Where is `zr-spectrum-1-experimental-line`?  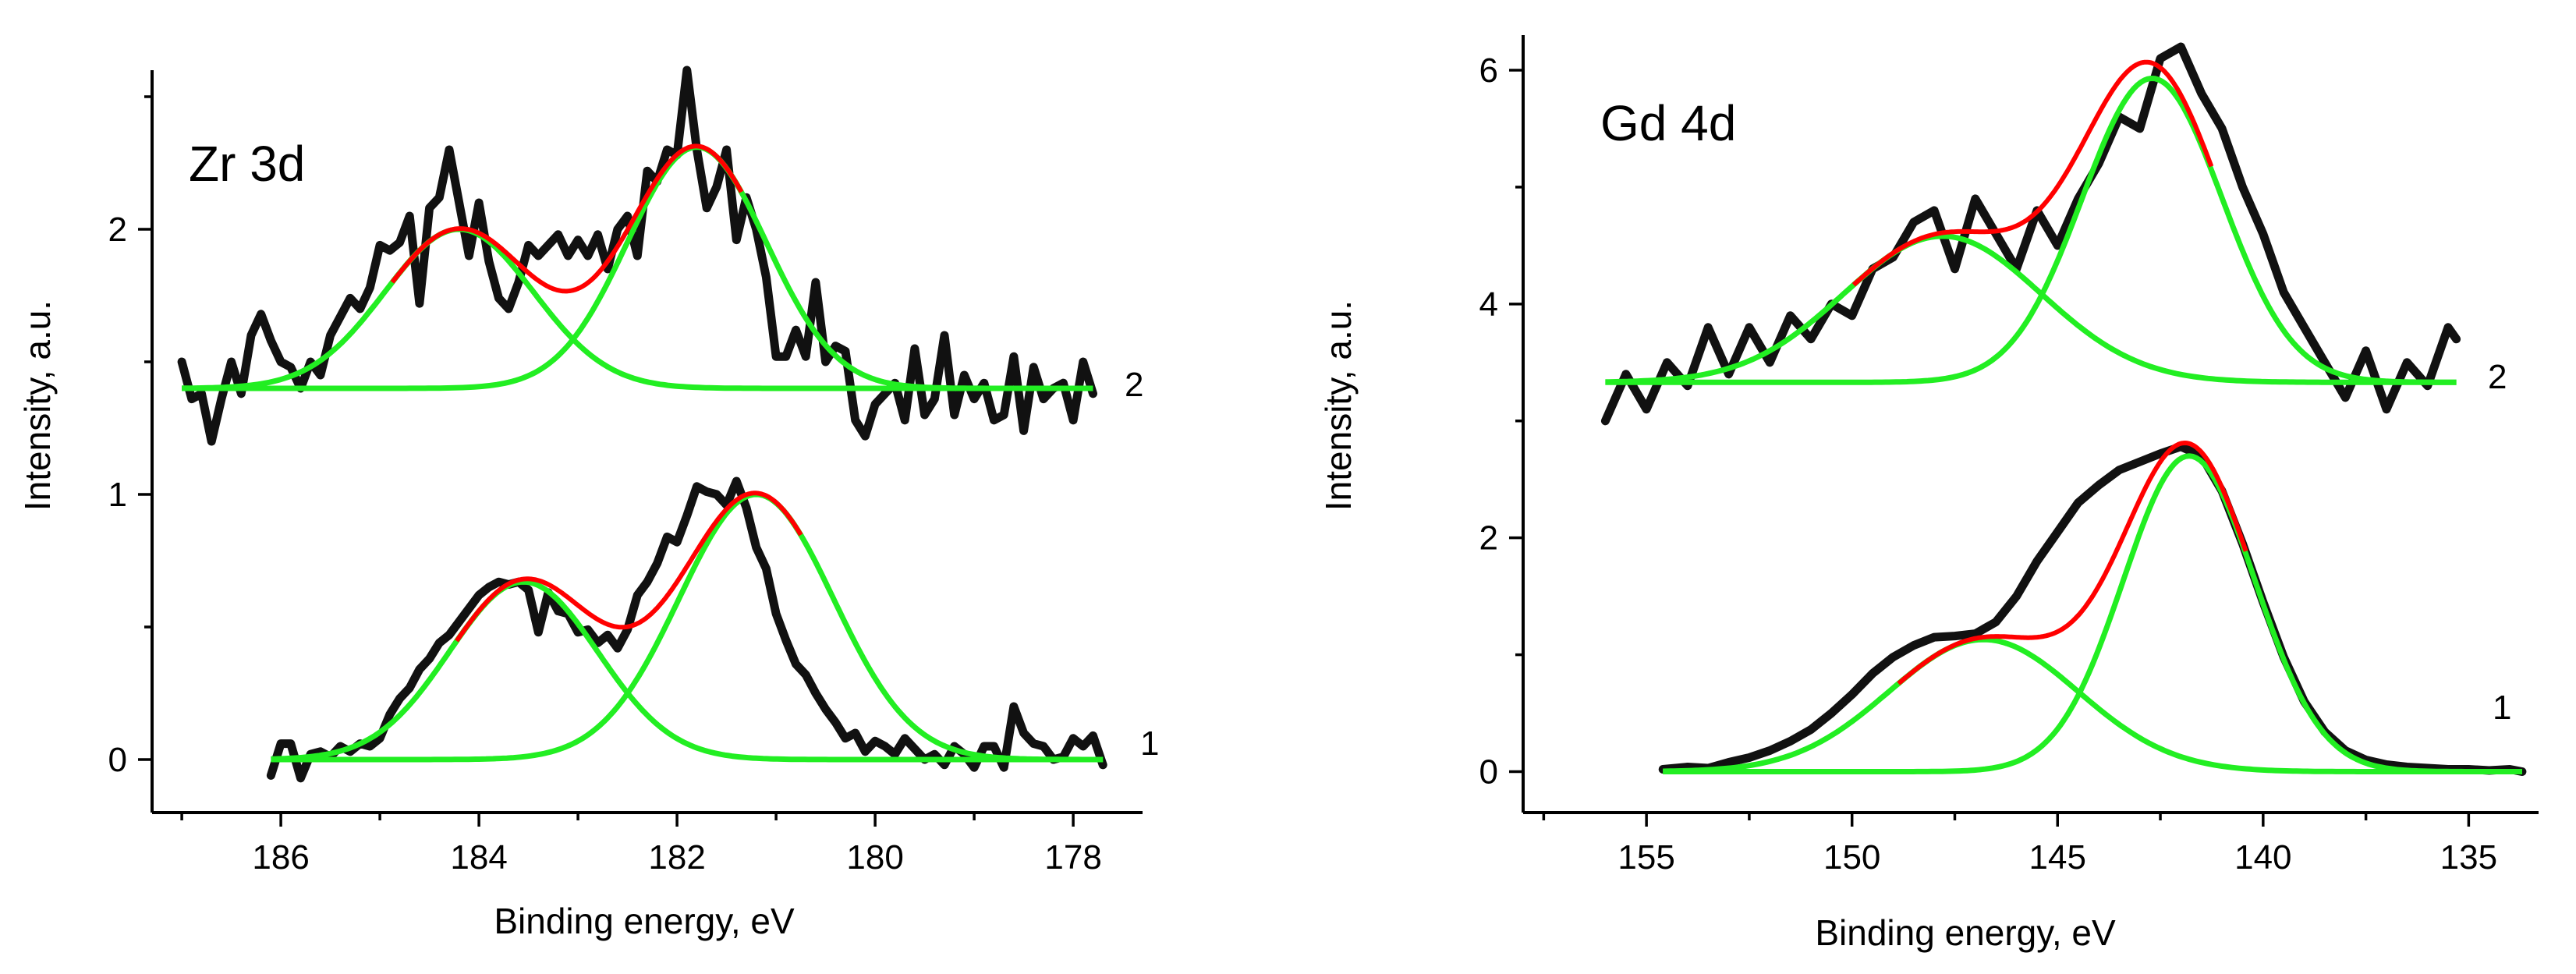 zr-spectrum-1-experimental-line is located at coordinates (686, 629).